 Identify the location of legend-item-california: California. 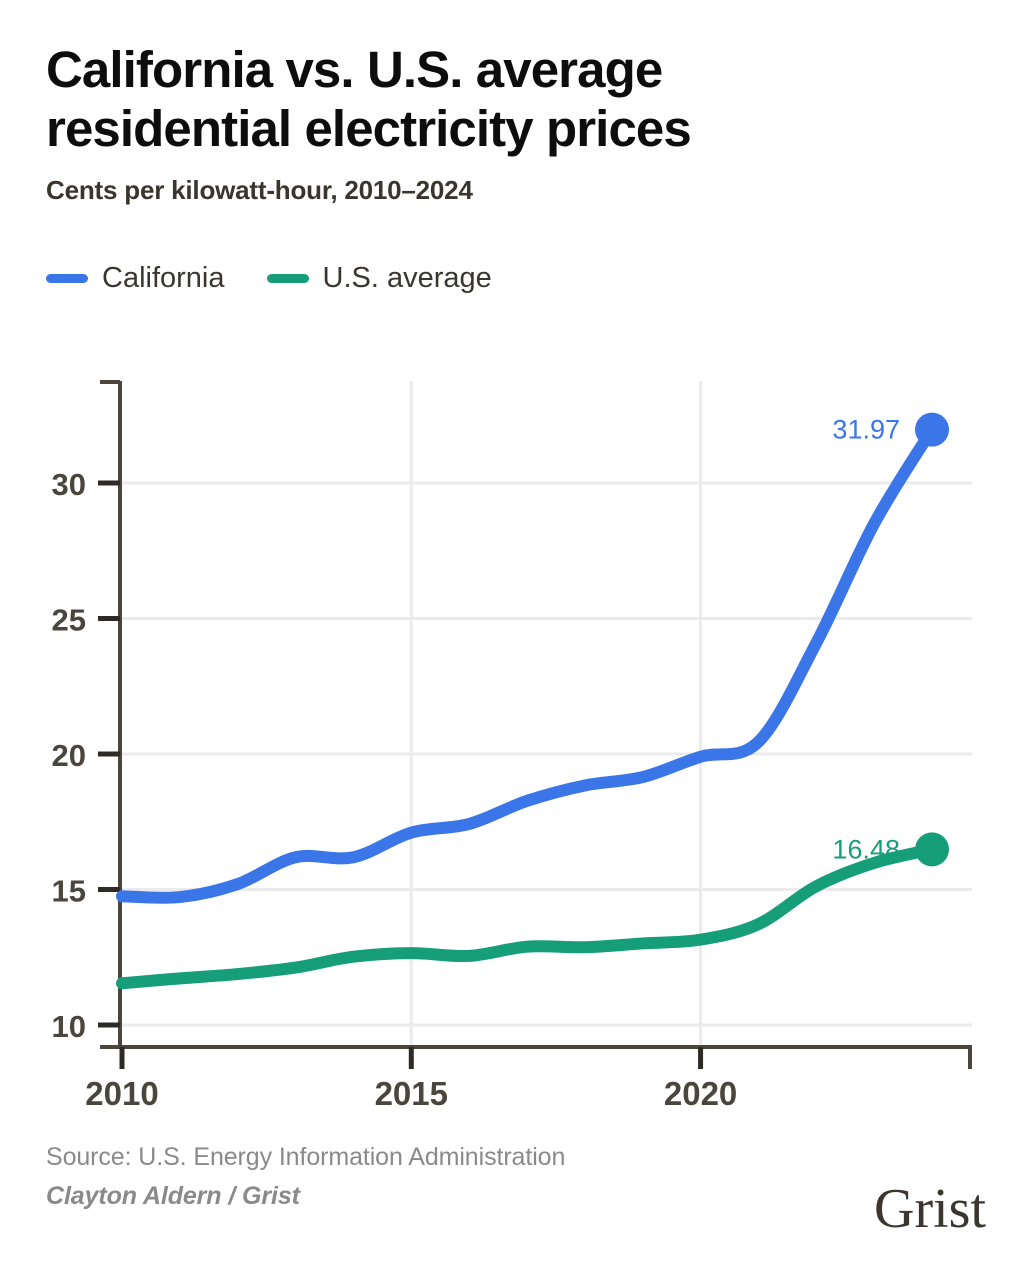
(135, 278).